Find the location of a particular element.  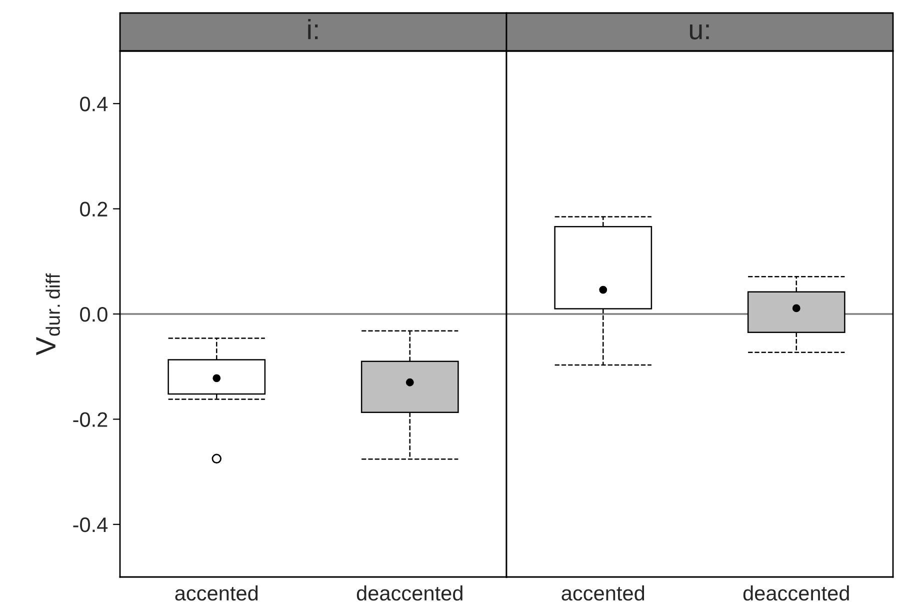

y-tick-label: -0.2 is located at coordinates (90, 419).